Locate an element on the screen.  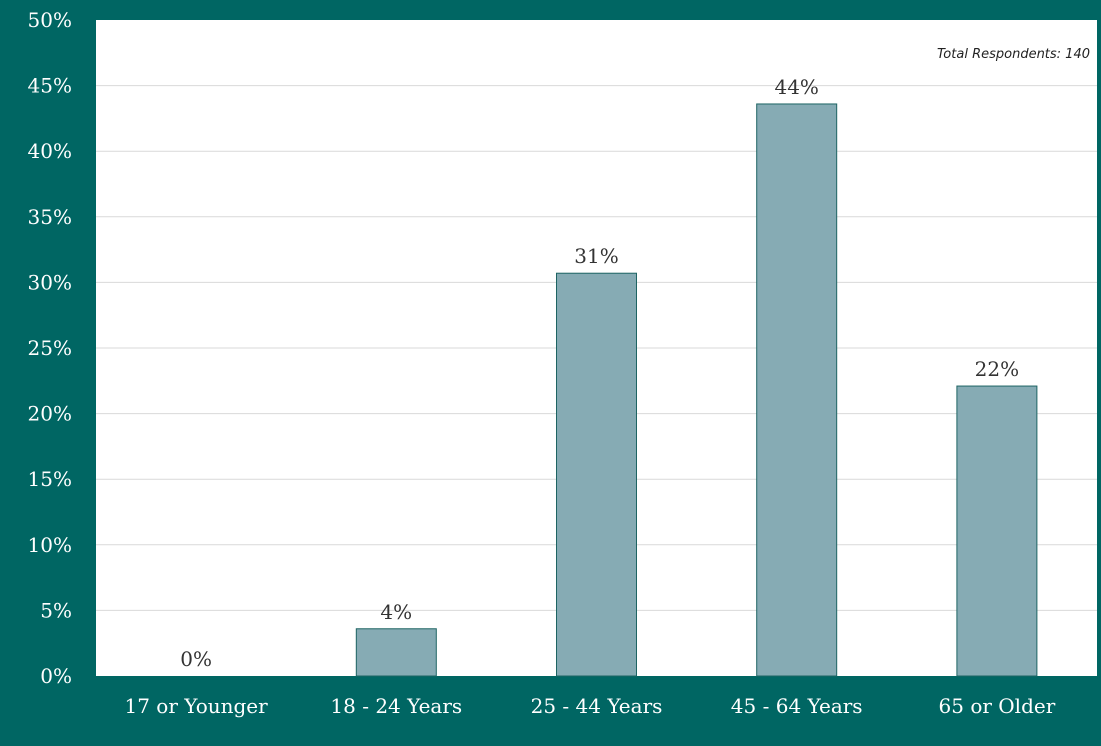
bar-value-label: 4% is located at coordinates (396, 612).